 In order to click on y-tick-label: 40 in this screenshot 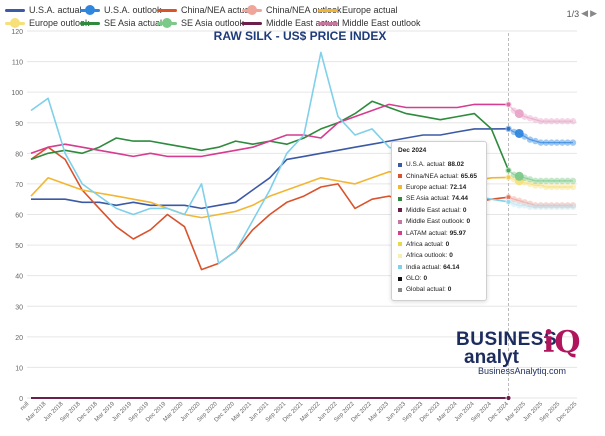, I will do `click(19, 277)`.